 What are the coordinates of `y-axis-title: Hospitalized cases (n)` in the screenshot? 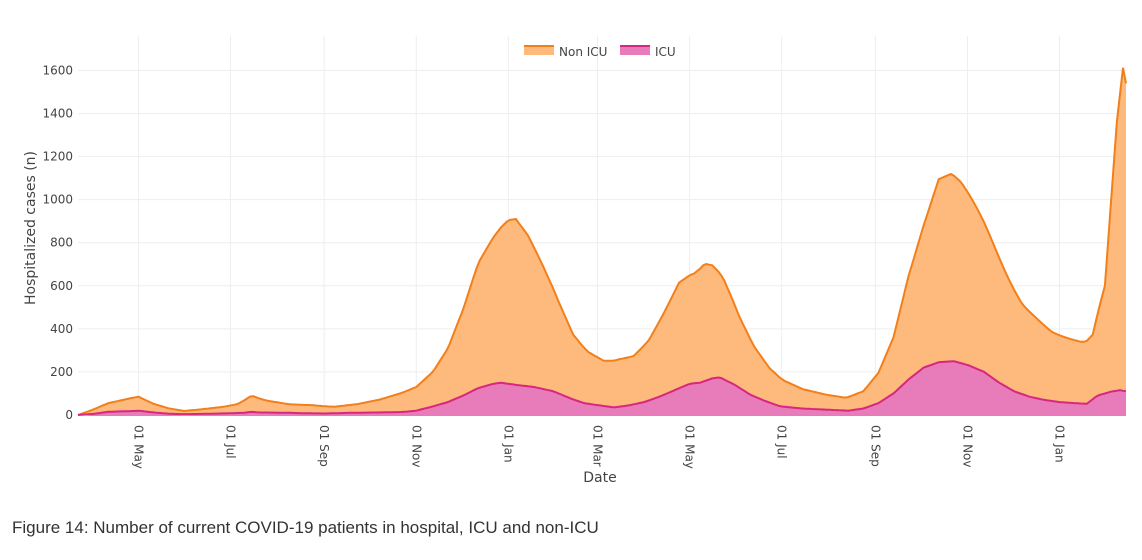 It's located at (31, 228).